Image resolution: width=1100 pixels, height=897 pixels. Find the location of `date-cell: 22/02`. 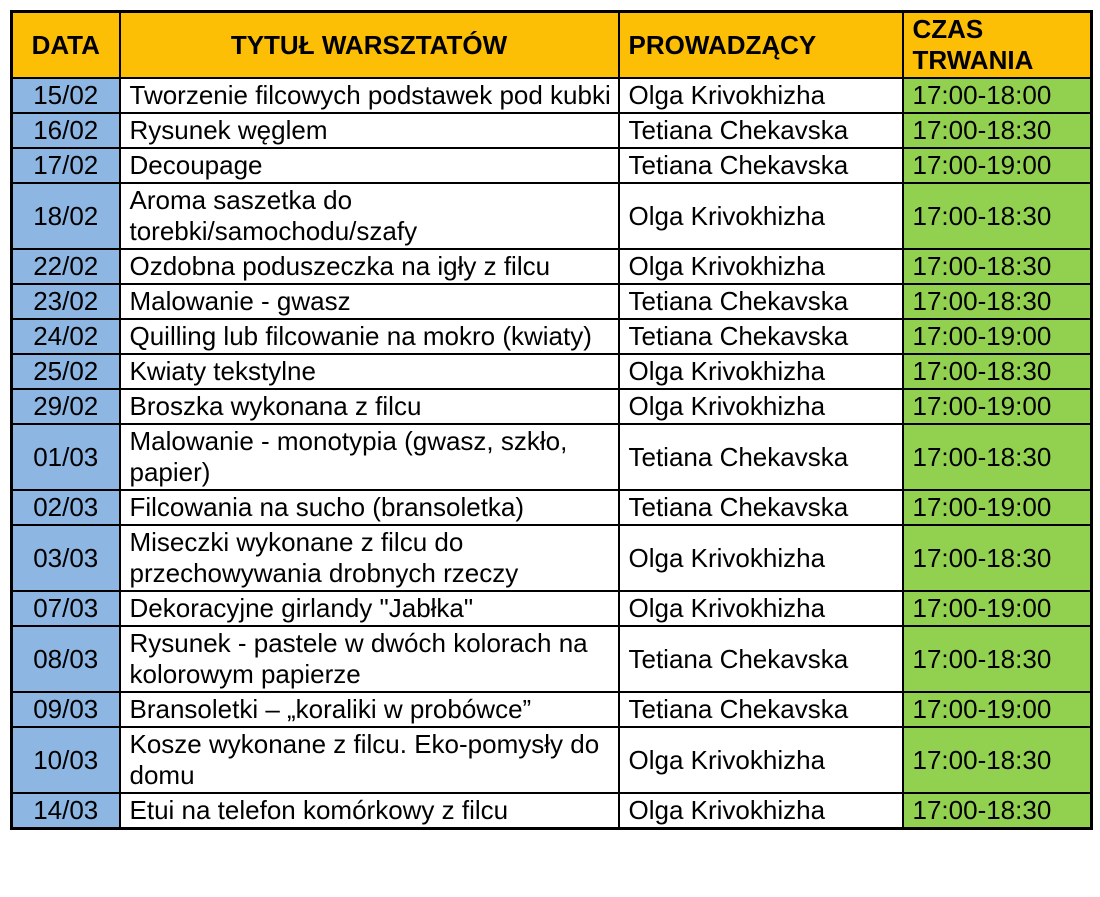

date-cell: 22/02 is located at coordinates (65, 266).